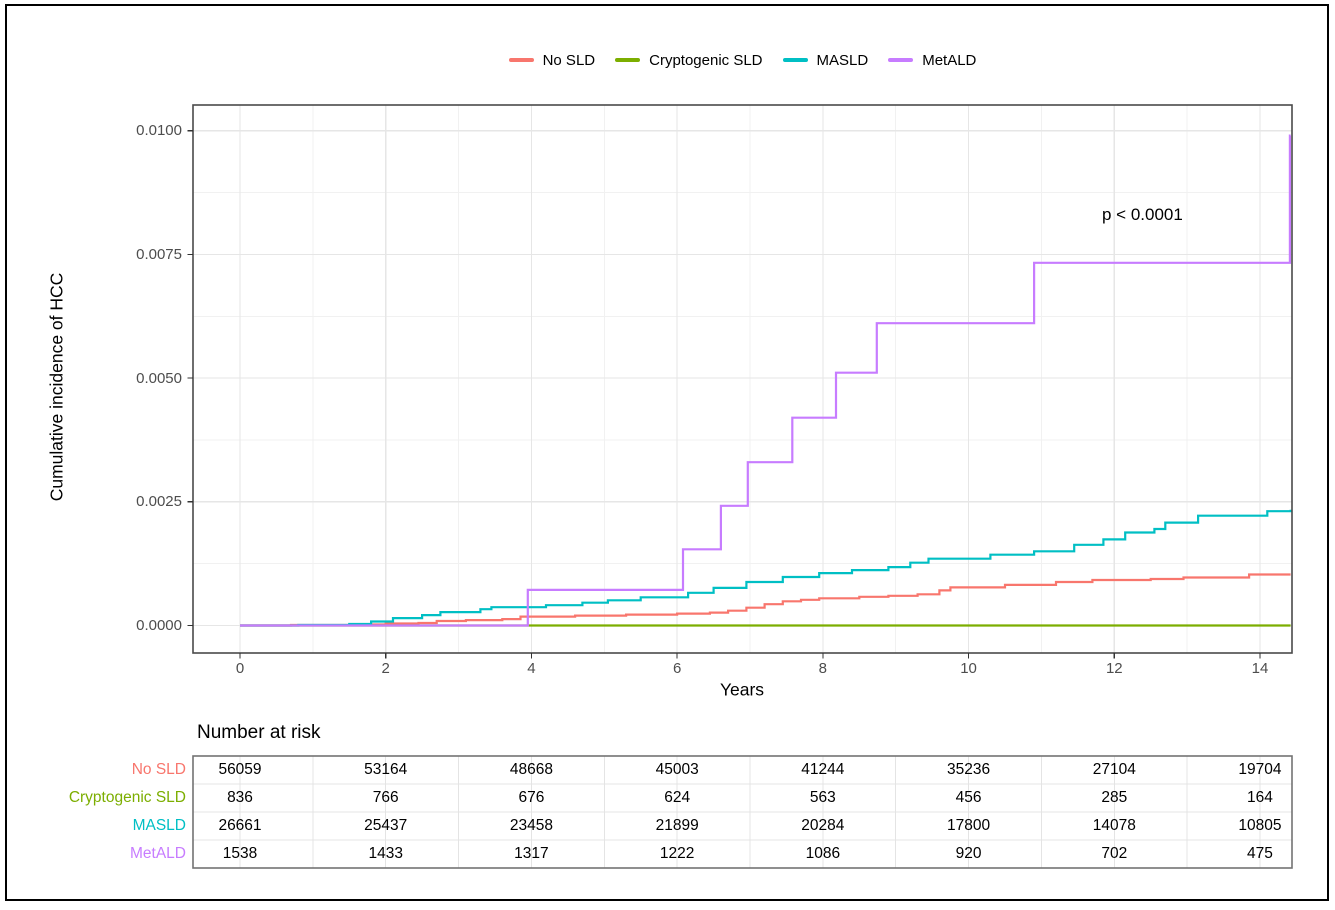 The width and height of the screenshot is (1335, 910). Describe the element at coordinates (386, 825) in the screenshot. I see `risk-count: 25437` at that location.